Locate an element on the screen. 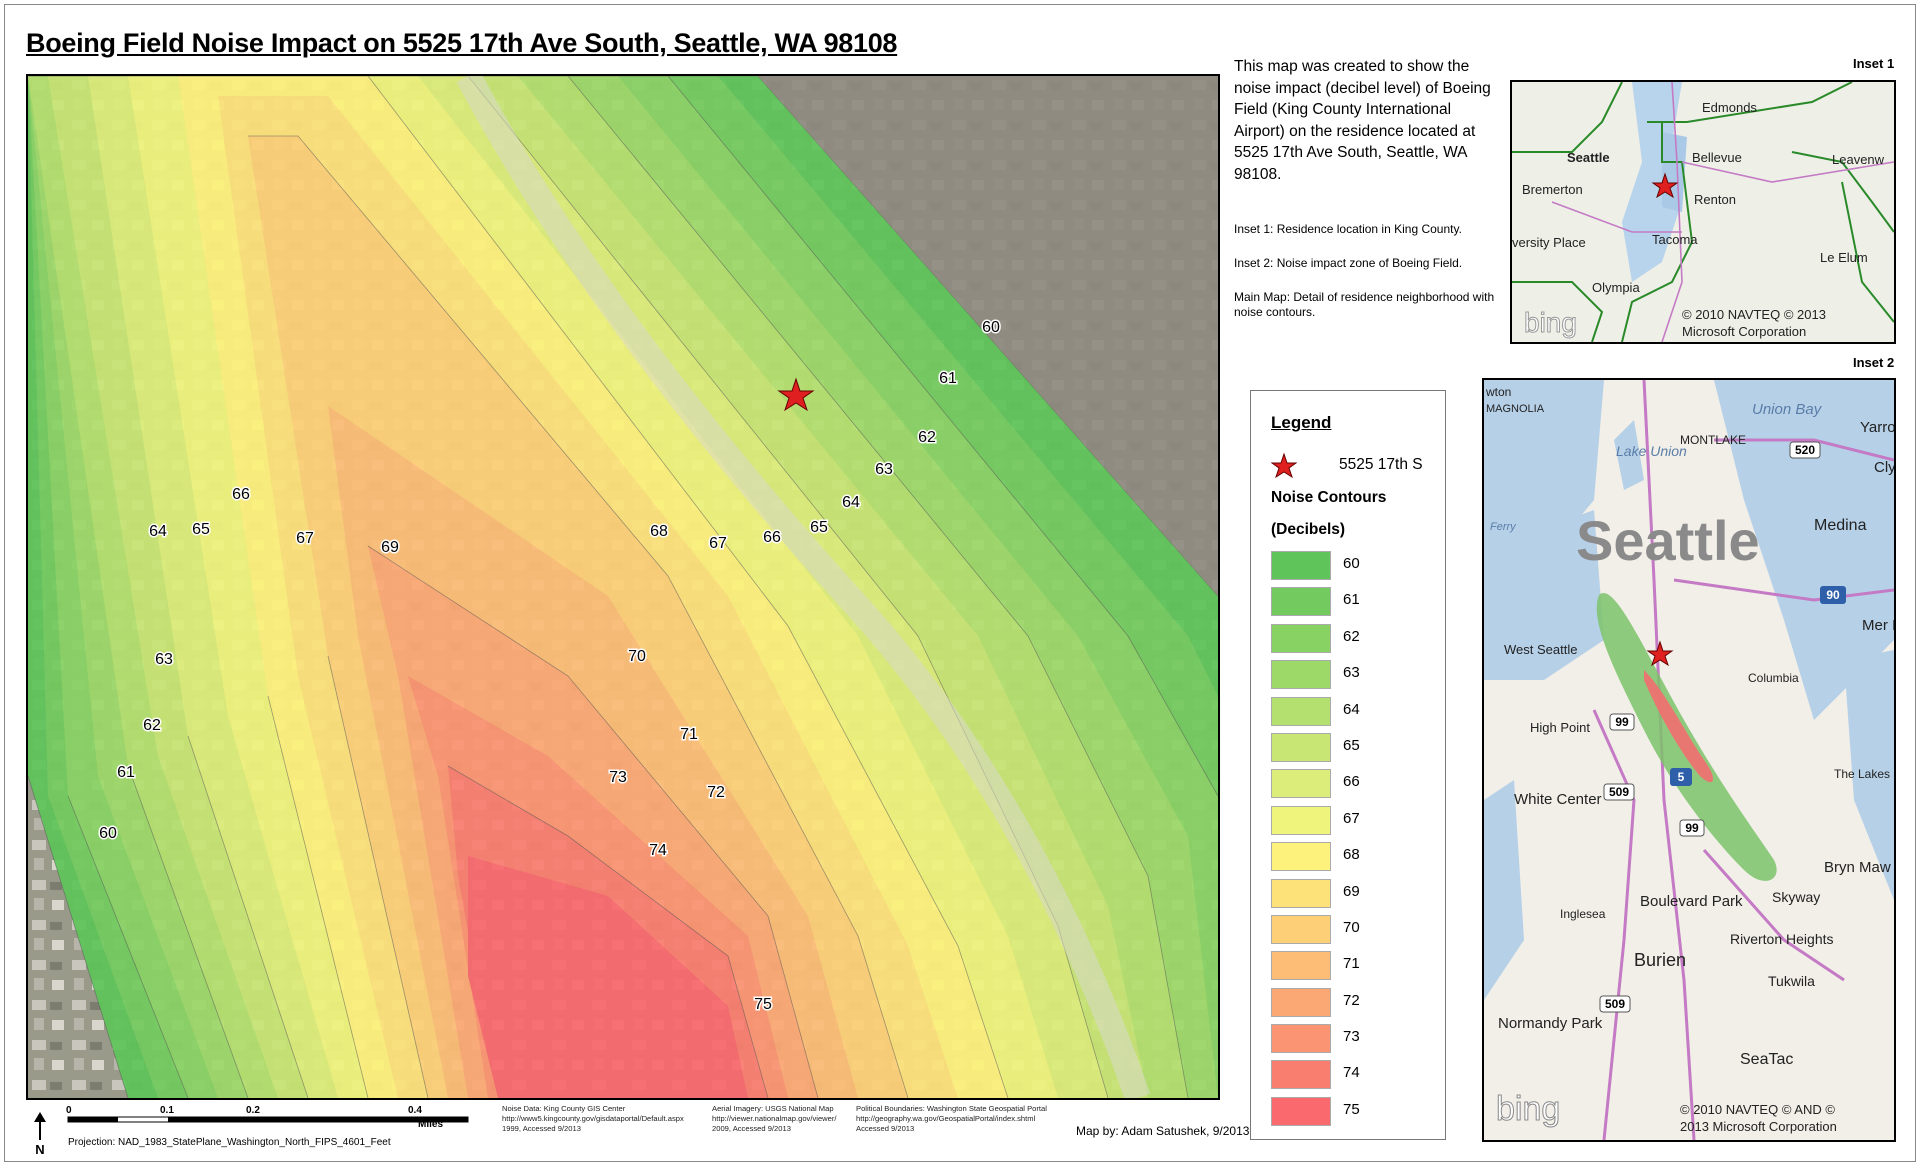 The height and width of the screenshot is (1166, 1920). legend-contours-title: Noise Contours is located at coordinates (1329, 497).